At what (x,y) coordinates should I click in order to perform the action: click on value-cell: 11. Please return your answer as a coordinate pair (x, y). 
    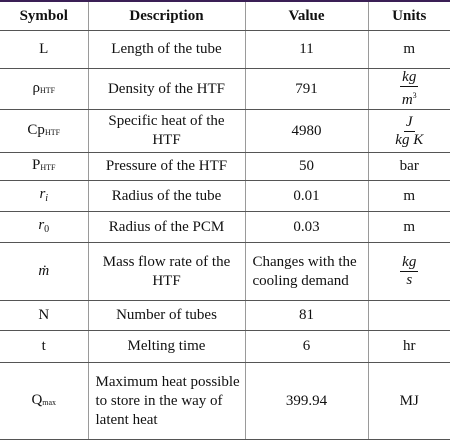
    Looking at the image, I should click on (306, 49).